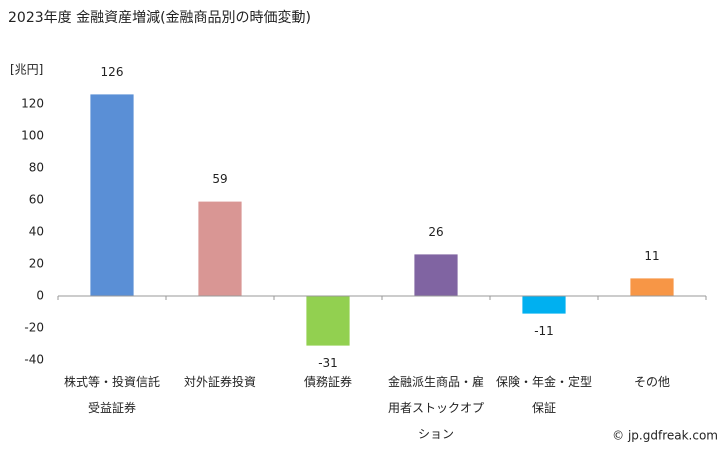 The image size is (728, 450). Describe the element at coordinates (36, 200) in the screenshot. I see `y-tick-label: 60` at that location.